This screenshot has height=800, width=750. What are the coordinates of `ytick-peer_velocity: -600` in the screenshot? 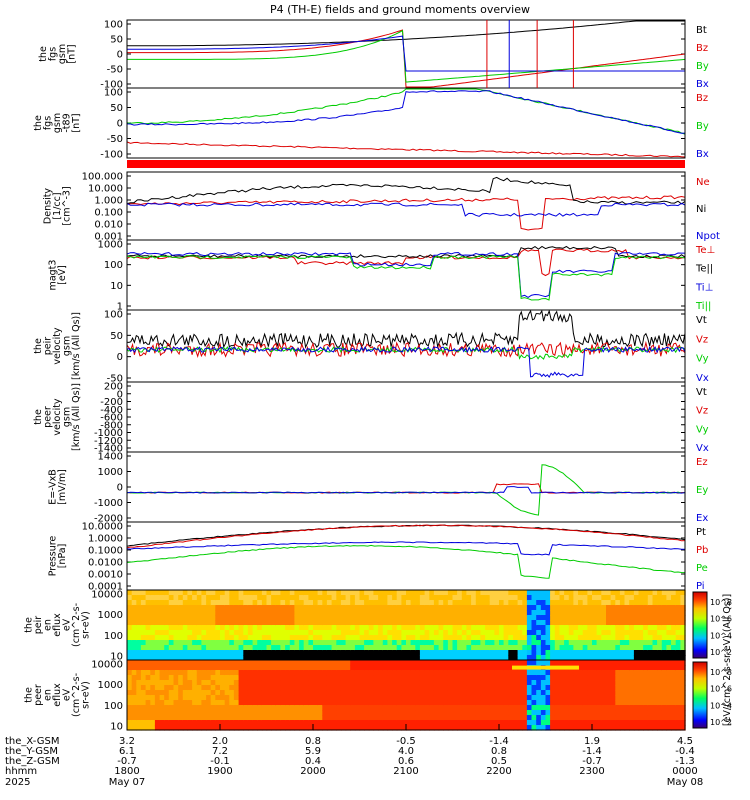 It's located at (111, 418).